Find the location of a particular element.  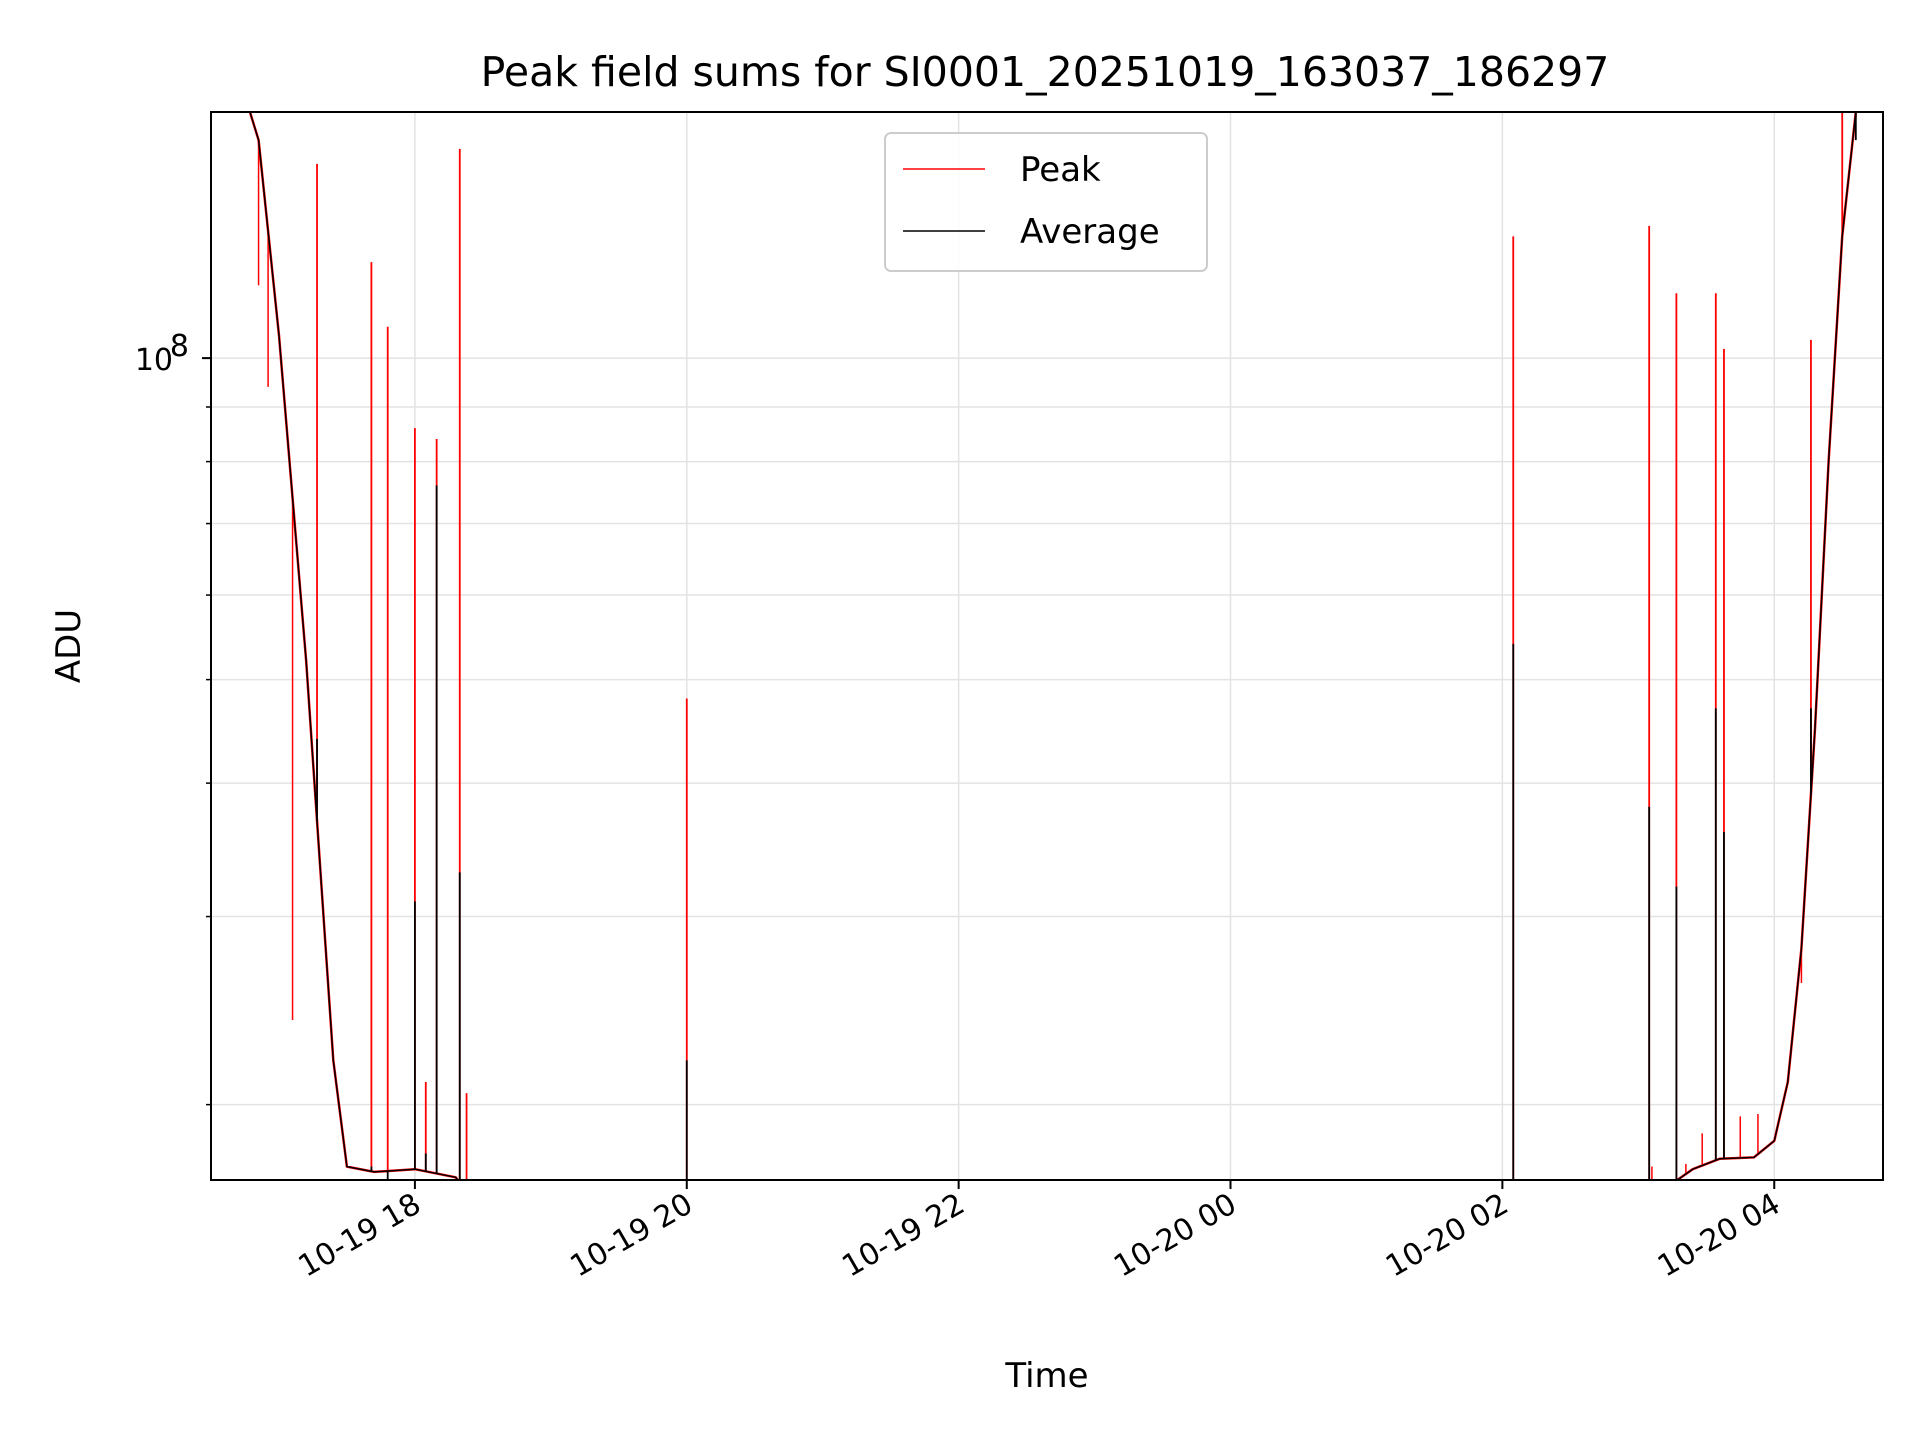

legend-peak-label: Peak is located at coordinates (1060, 170).